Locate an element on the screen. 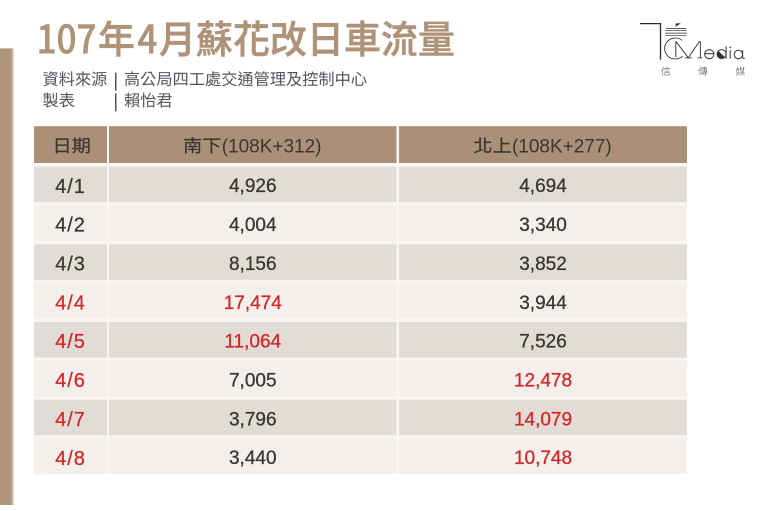  svg-text: 3,440 is located at coordinates (253, 458).